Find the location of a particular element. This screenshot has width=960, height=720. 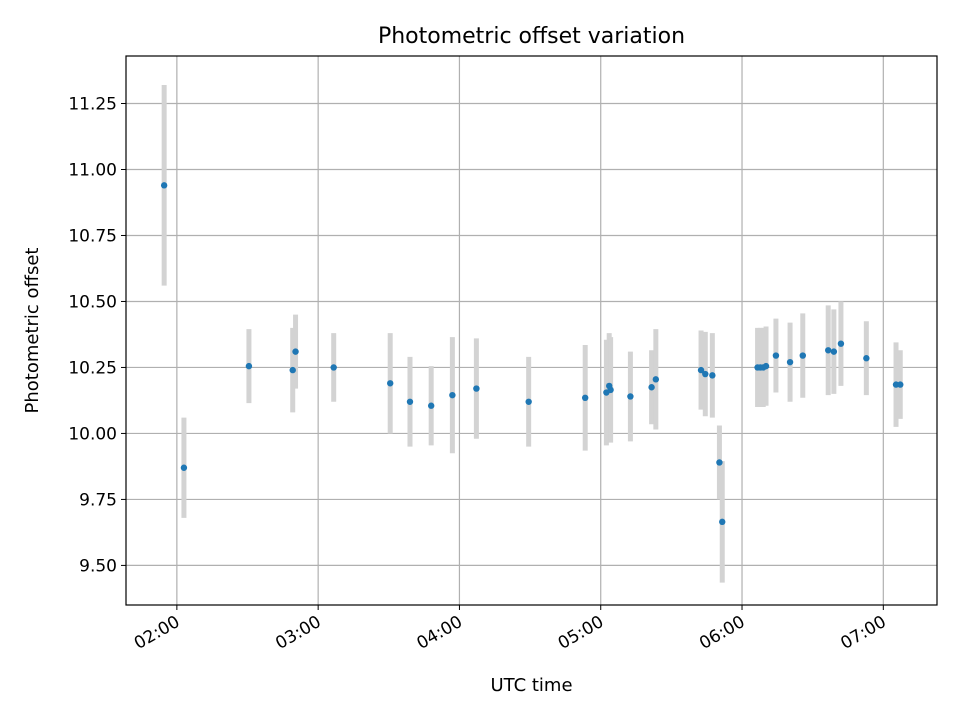

y-tick-label: 11.00 is located at coordinates (92, 170).